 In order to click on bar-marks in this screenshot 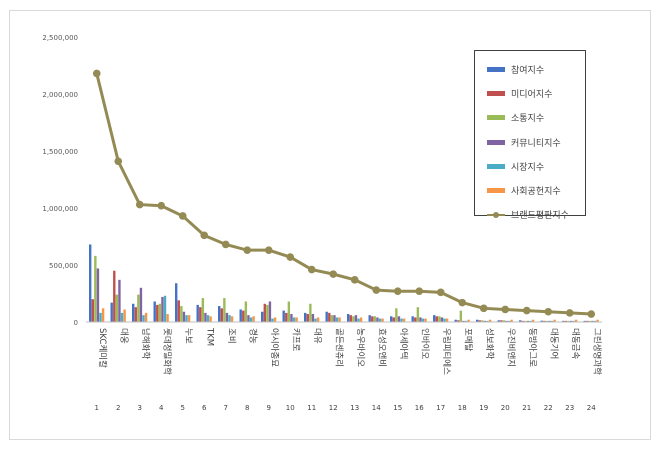, I will do `click(344, 283)`.